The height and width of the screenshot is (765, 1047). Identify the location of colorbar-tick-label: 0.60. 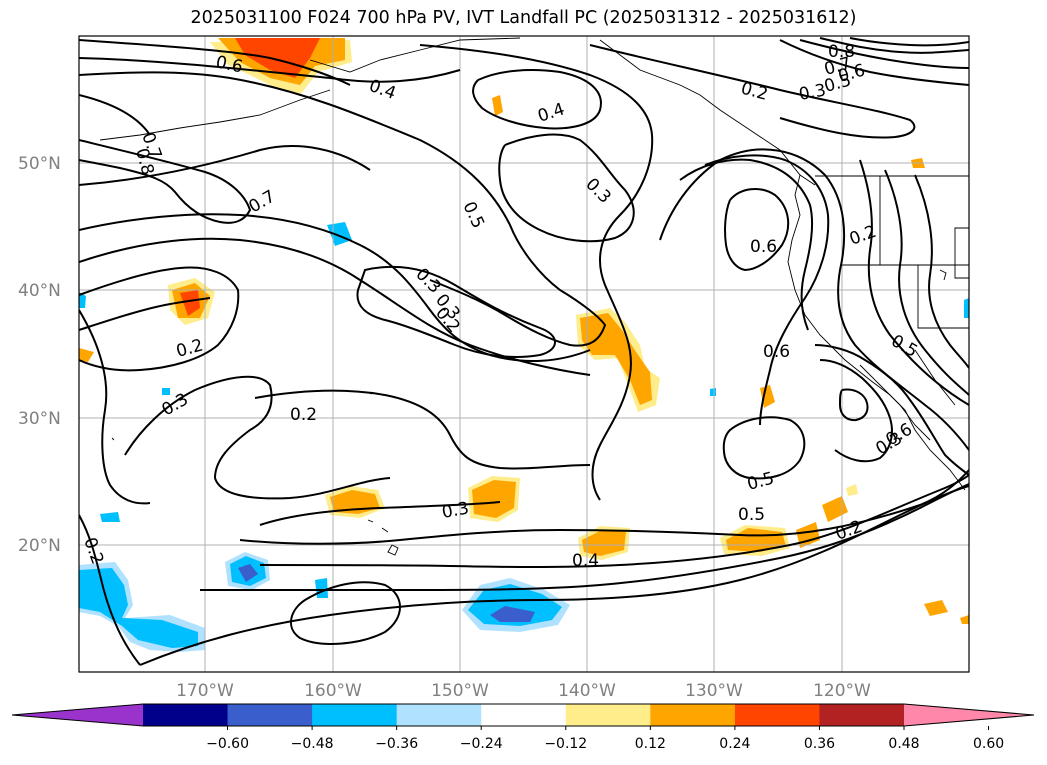
(988, 744).